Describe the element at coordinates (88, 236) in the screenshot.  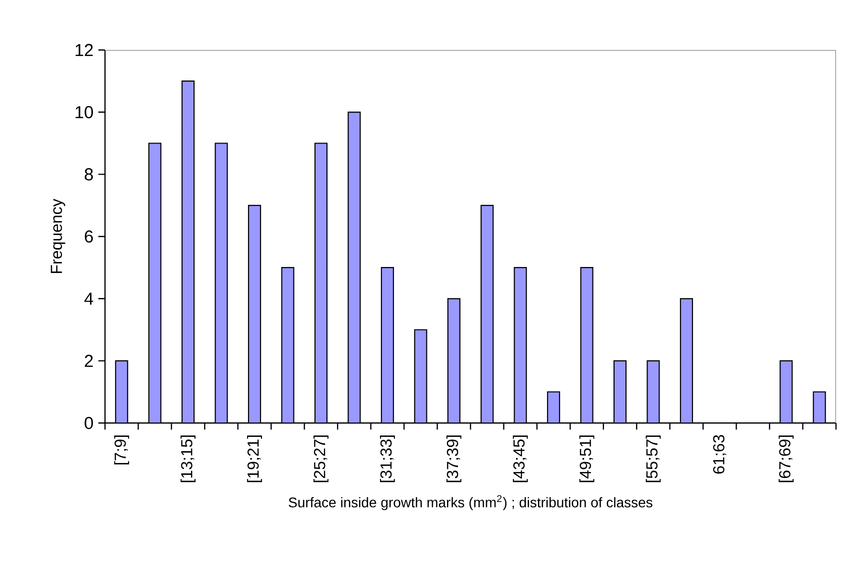
I see `y-tick-label: 6` at that location.